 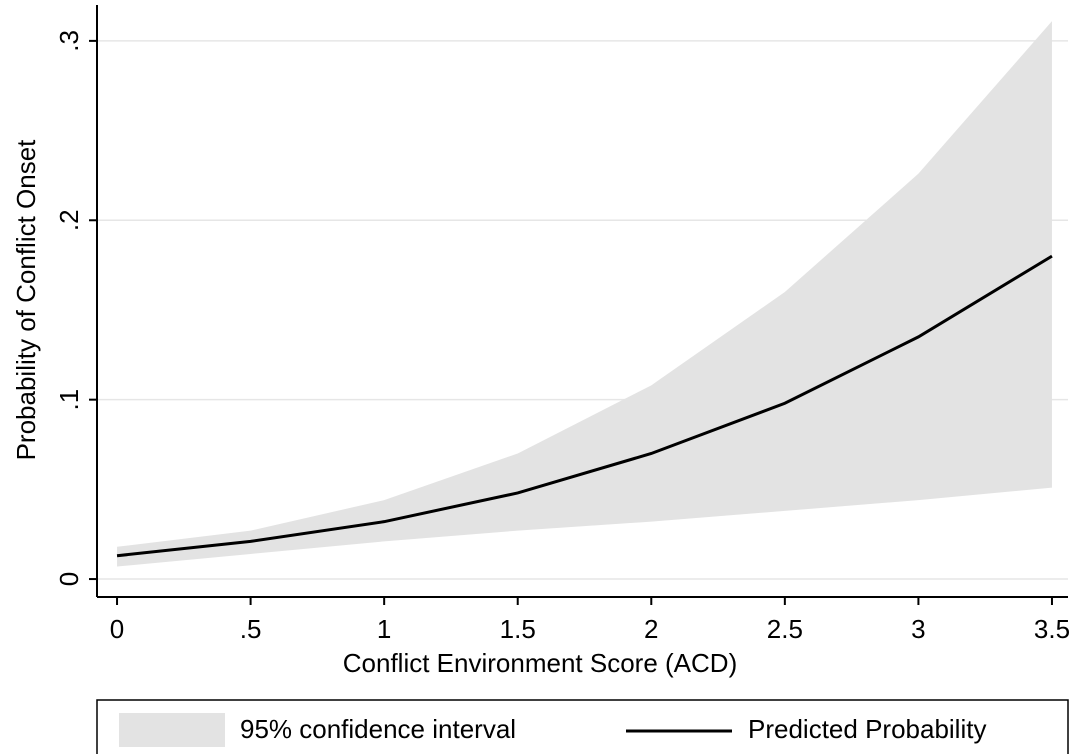 I want to click on y-tick-label: .3, so click(x=69, y=41).